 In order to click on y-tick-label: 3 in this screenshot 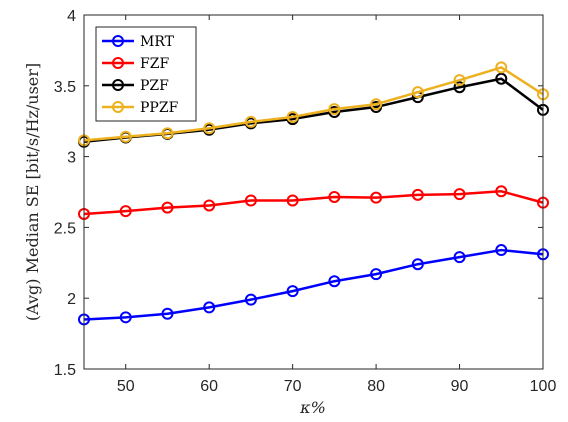, I will do `click(71, 158)`.